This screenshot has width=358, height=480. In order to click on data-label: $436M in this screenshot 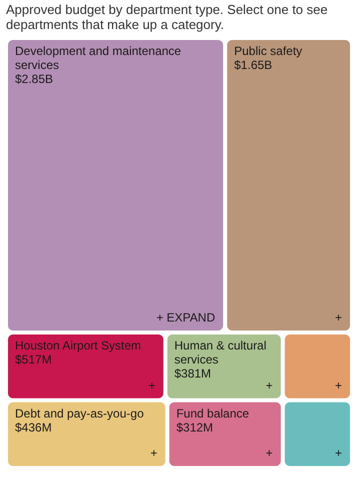, I will do `click(33, 427)`.